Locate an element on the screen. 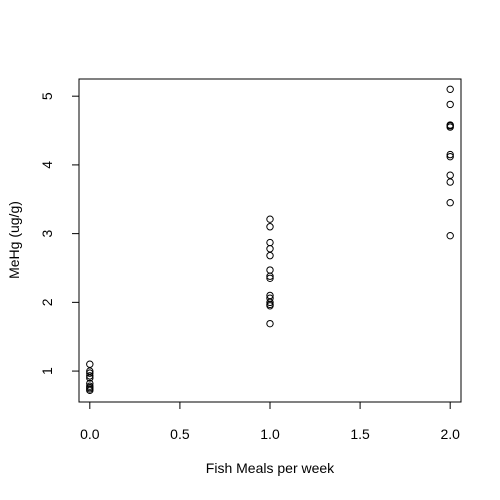  x-axis: 0.0 0.5 1.0 1.5 2.0 is located at coordinates (270, 421).